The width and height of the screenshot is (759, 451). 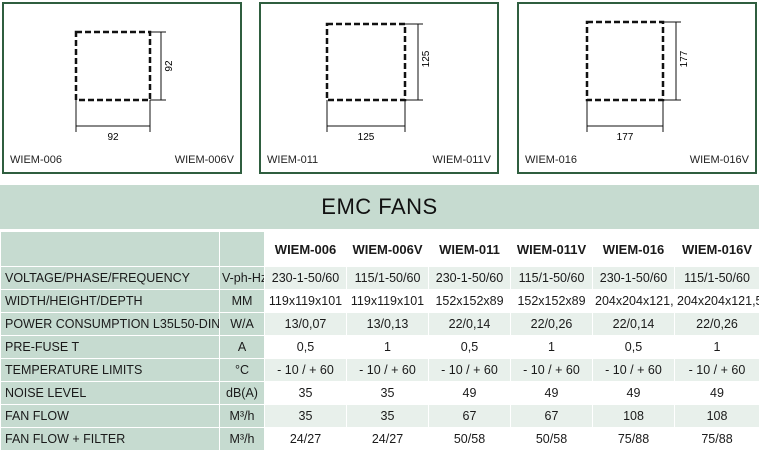 What do you see at coordinates (36, 160) in the screenshot?
I see `model-label-left: WIEM-006` at bounding box center [36, 160].